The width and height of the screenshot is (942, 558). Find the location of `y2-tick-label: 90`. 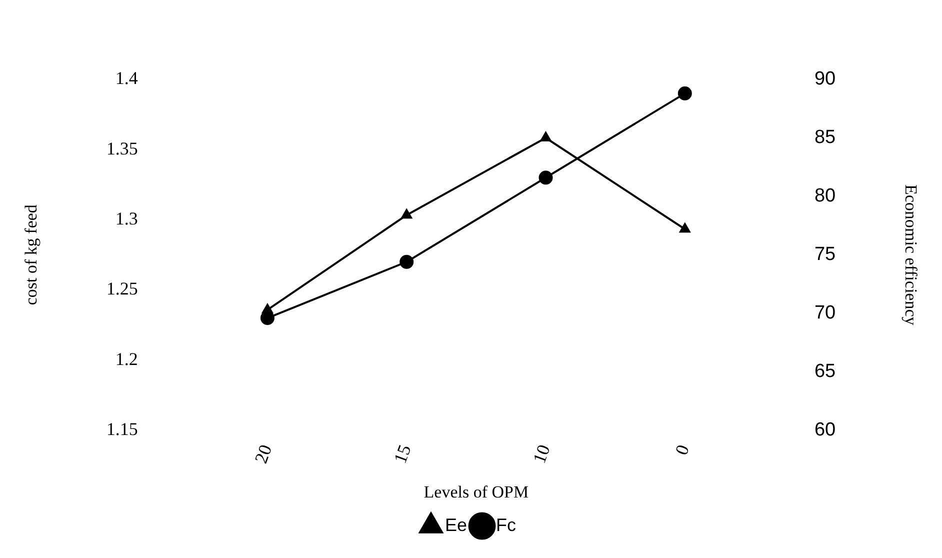

y2-tick-label: 90 is located at coordinates (825, 79).